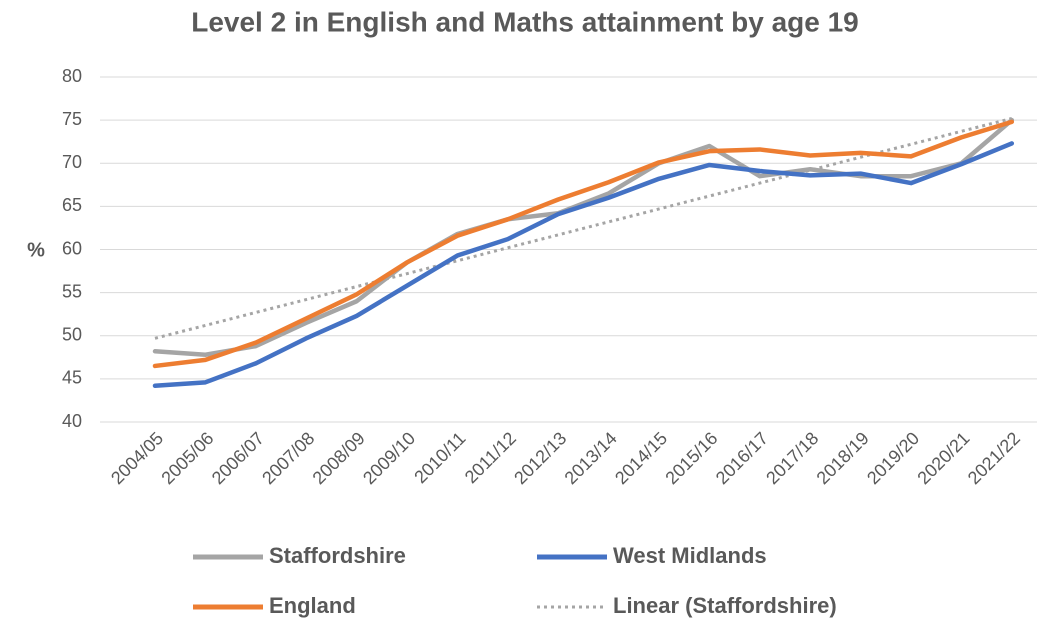 This screenshot has width=1041, height=624. What do you see at coordinates (36, 250) in the screenshot?
I see `y-axis-label: %` at bounding box center [36, 250].